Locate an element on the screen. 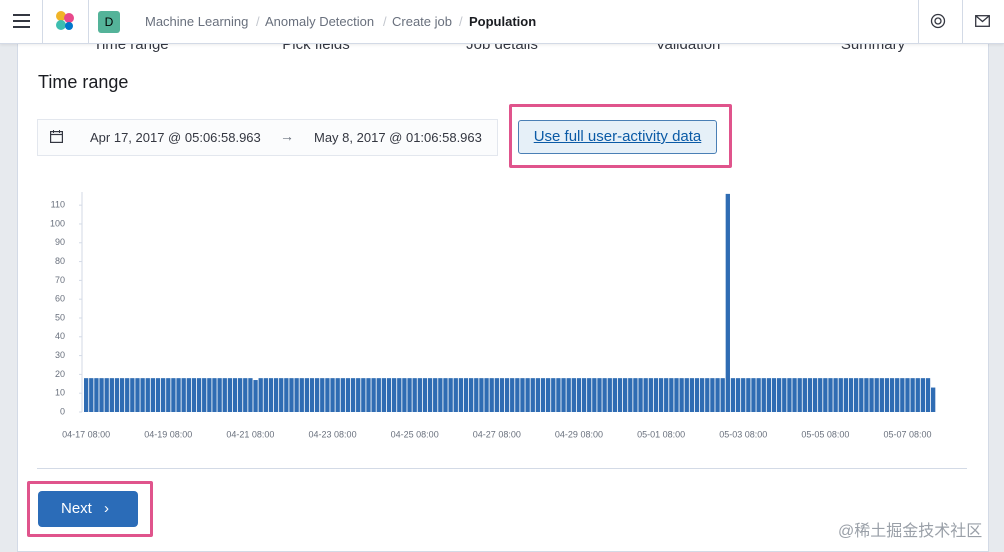  separator is located at coordinates (962, 21).